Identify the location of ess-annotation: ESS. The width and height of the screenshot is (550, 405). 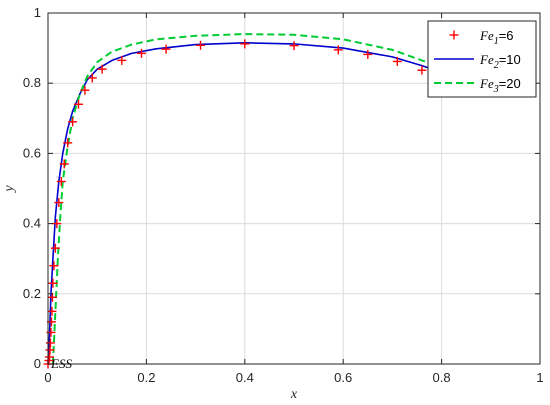
(61, 363).